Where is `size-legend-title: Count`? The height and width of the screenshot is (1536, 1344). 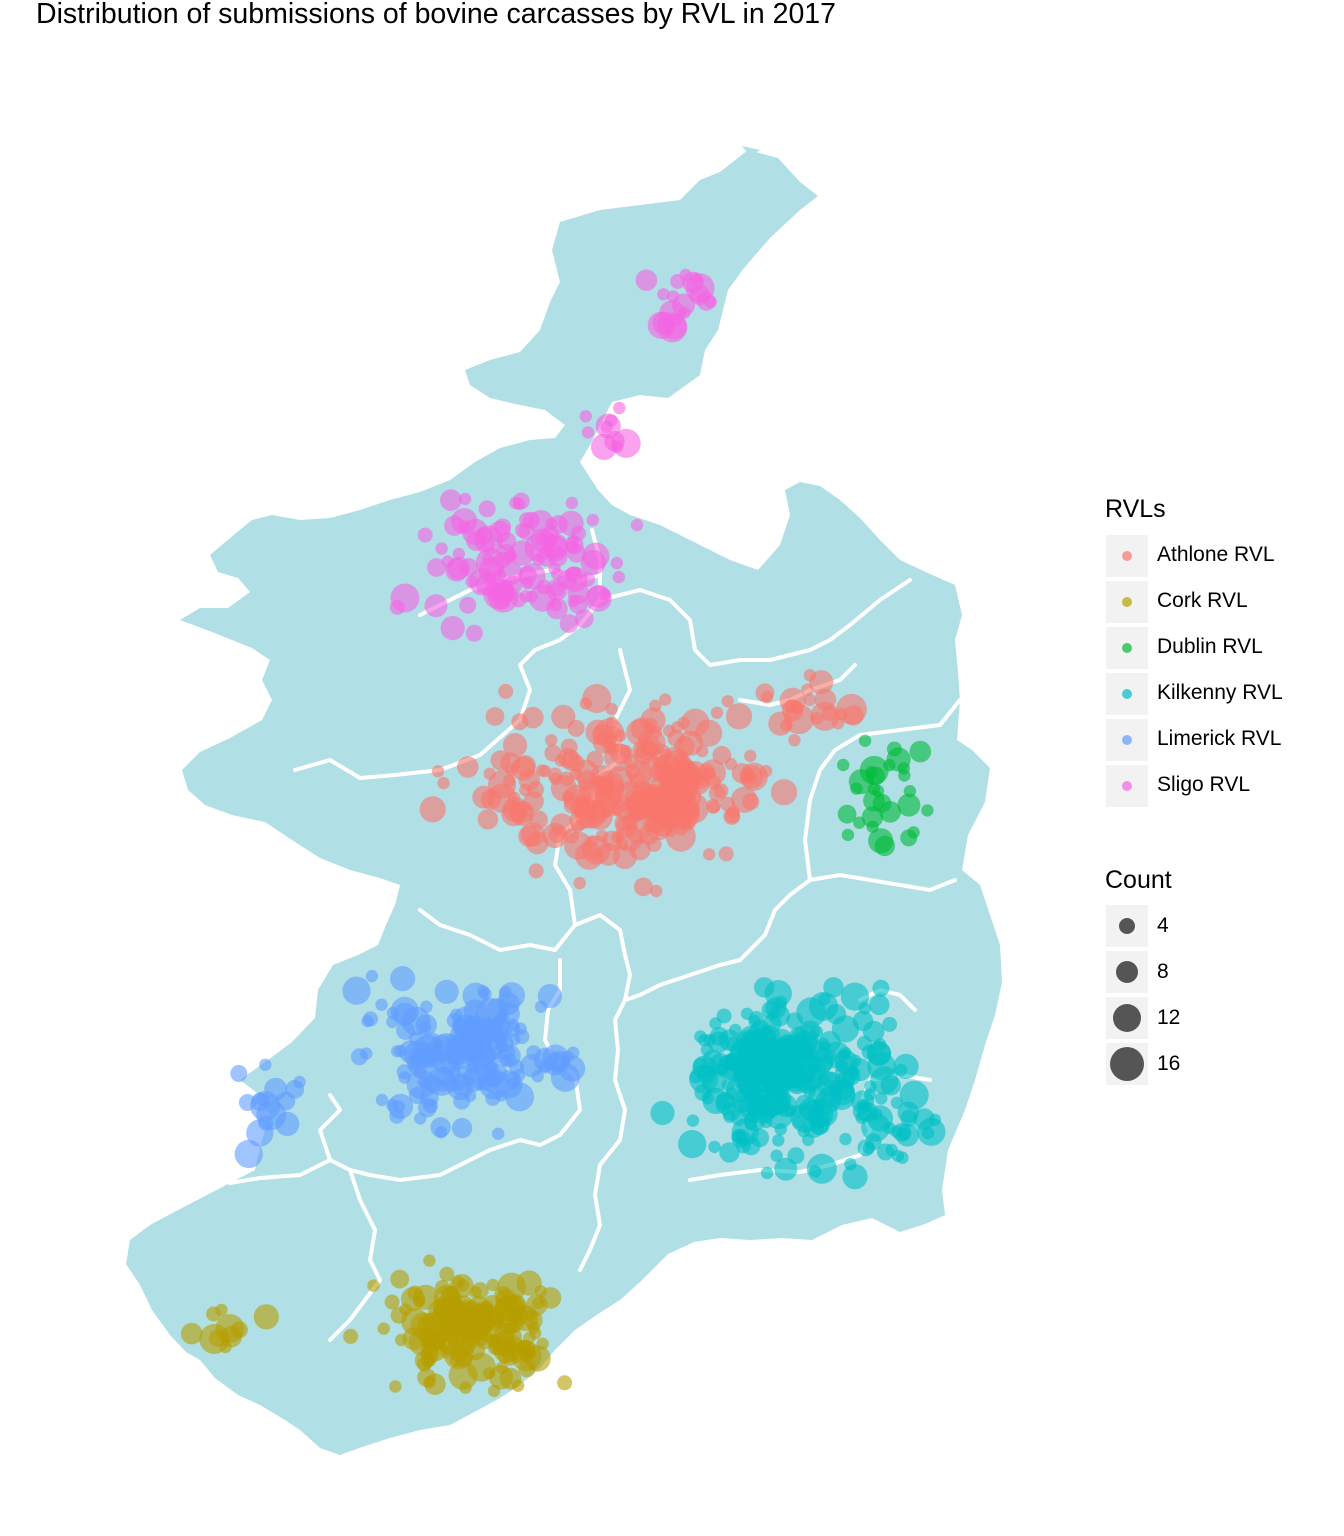
size-legend-title: Count is located at coordinates (1138, 880).